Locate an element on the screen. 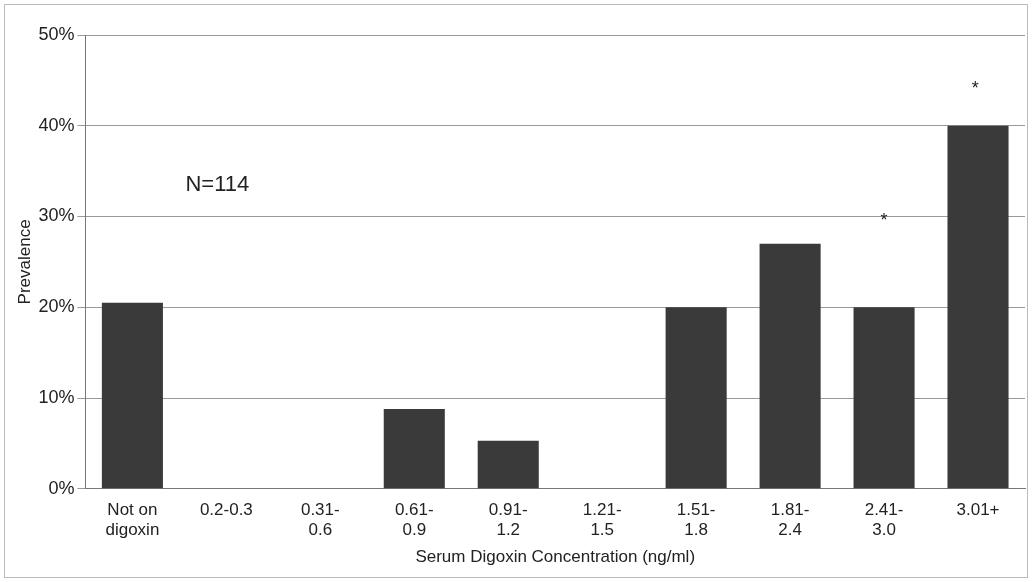 The height and width of the screenshot is (582, 1032). x-tick-label: 1.21-1.5 is located at coordinates (602, 519).